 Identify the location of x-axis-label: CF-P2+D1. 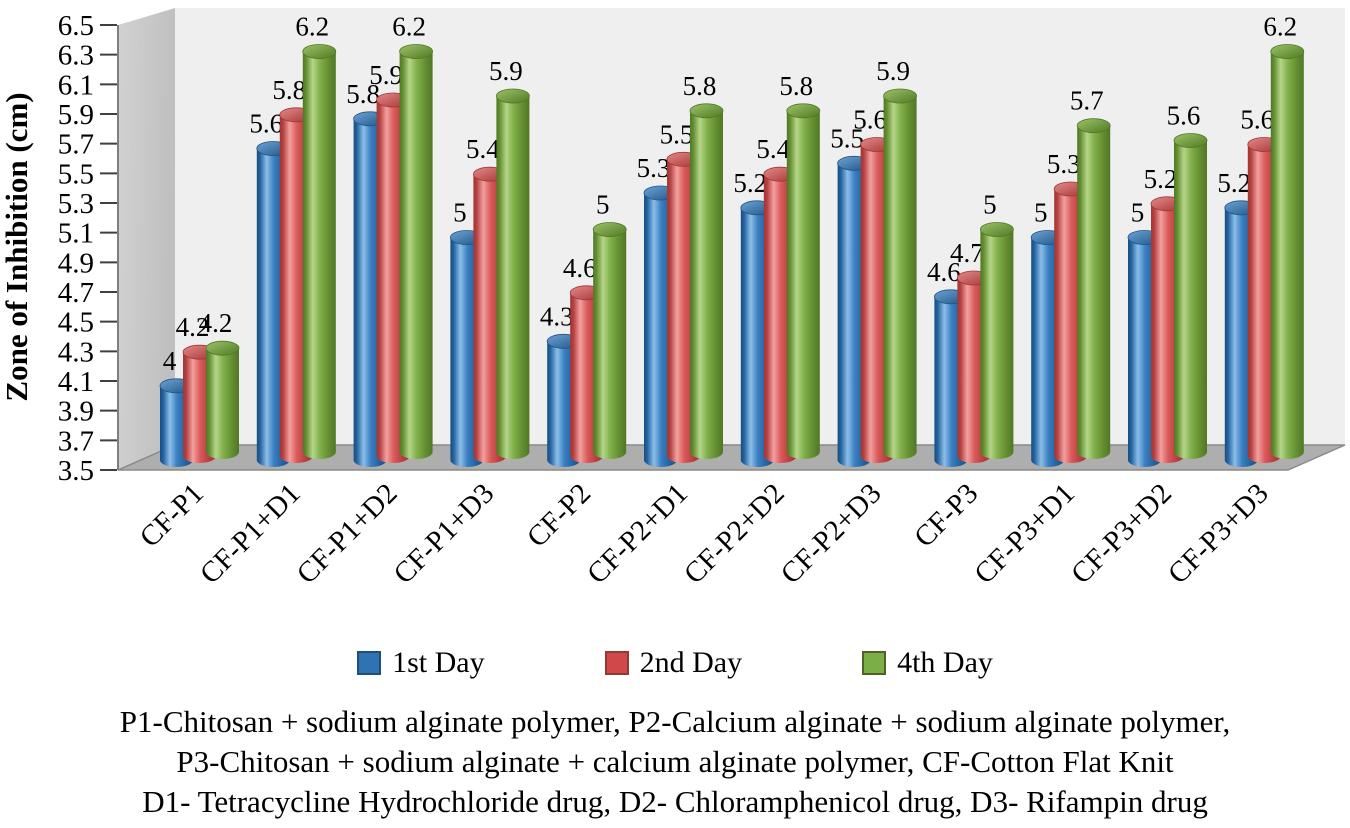
(637, 533).